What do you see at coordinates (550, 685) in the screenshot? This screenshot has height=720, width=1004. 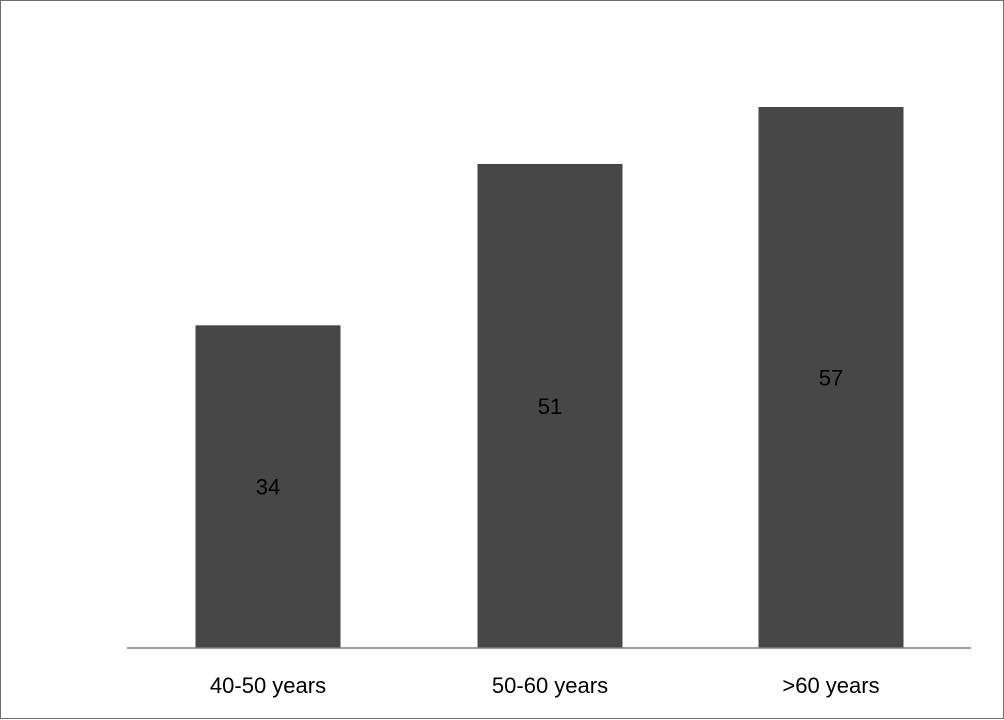 I see `x-tick-label-1: 50-60 years` at bounding box center [550, 685].